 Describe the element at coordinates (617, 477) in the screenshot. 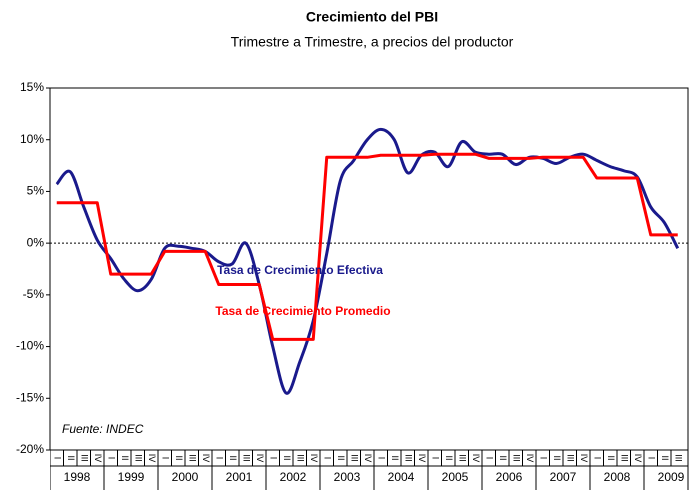

I see `year-label: 2008` at that location.